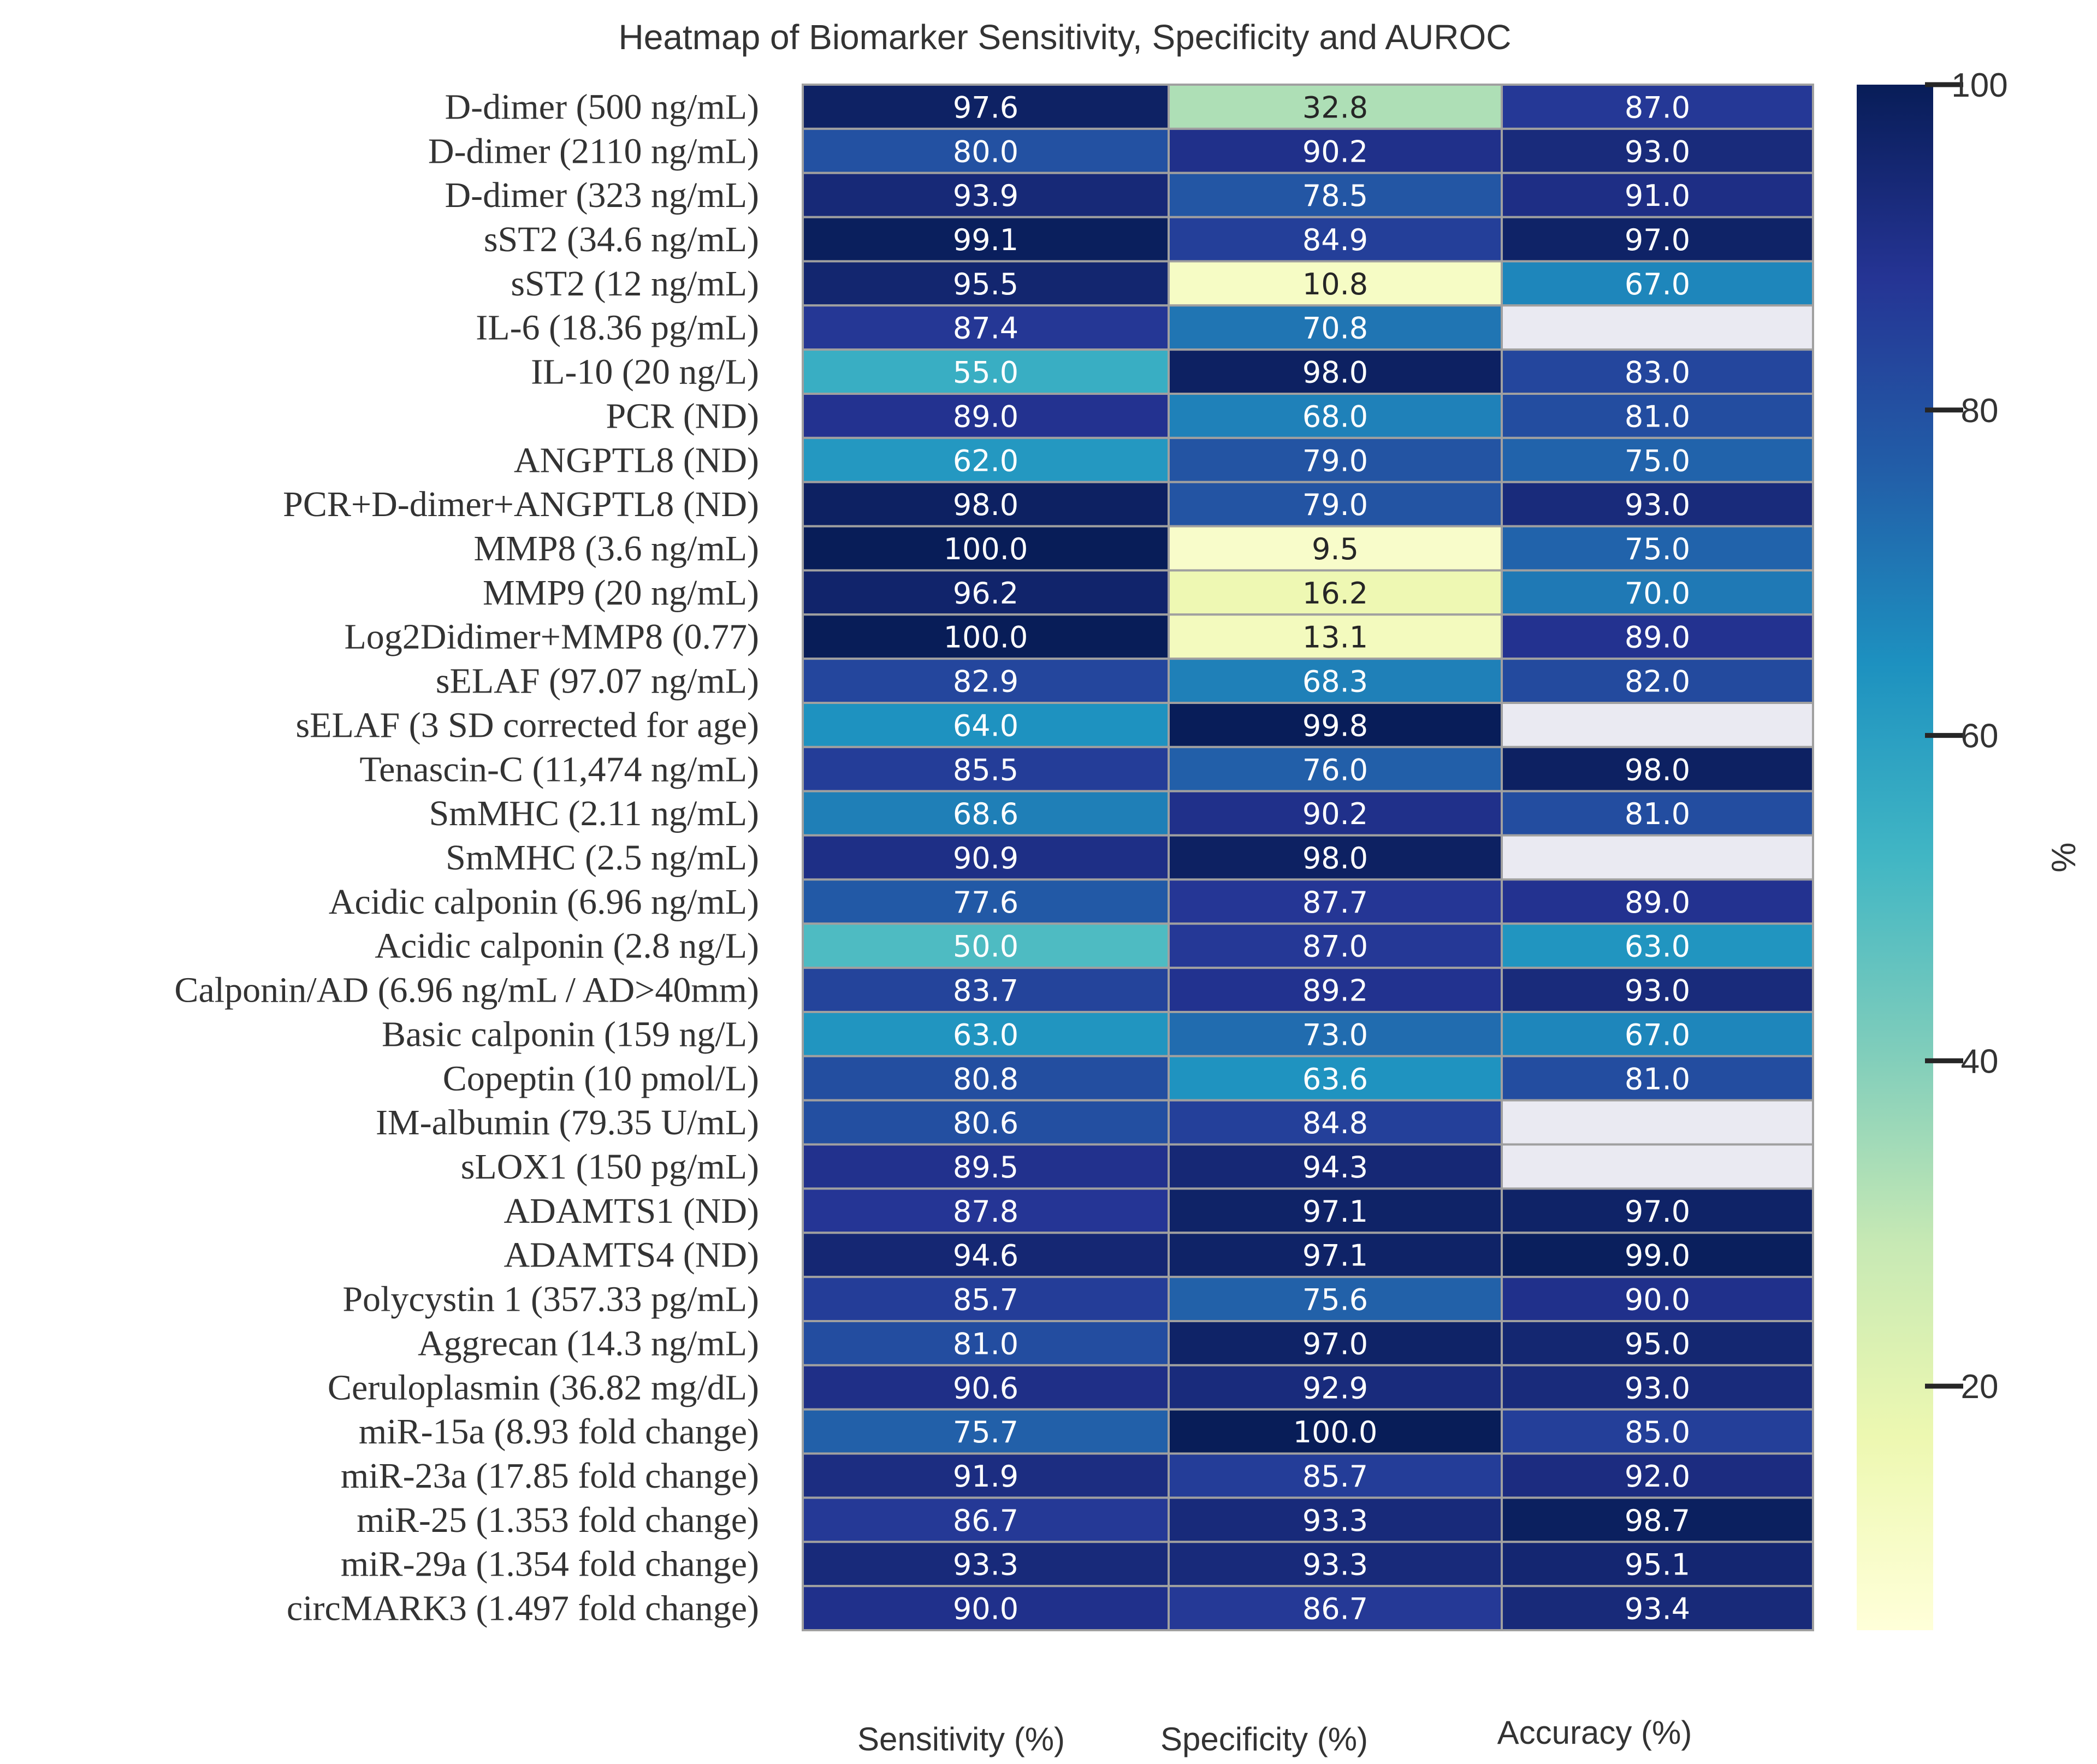 The height and width of the screenshot is (1764, 2097). I want to click on row-label-copeptin-10-pmol-l: Copeptin (10 pmol/L), so click(601, 1078).